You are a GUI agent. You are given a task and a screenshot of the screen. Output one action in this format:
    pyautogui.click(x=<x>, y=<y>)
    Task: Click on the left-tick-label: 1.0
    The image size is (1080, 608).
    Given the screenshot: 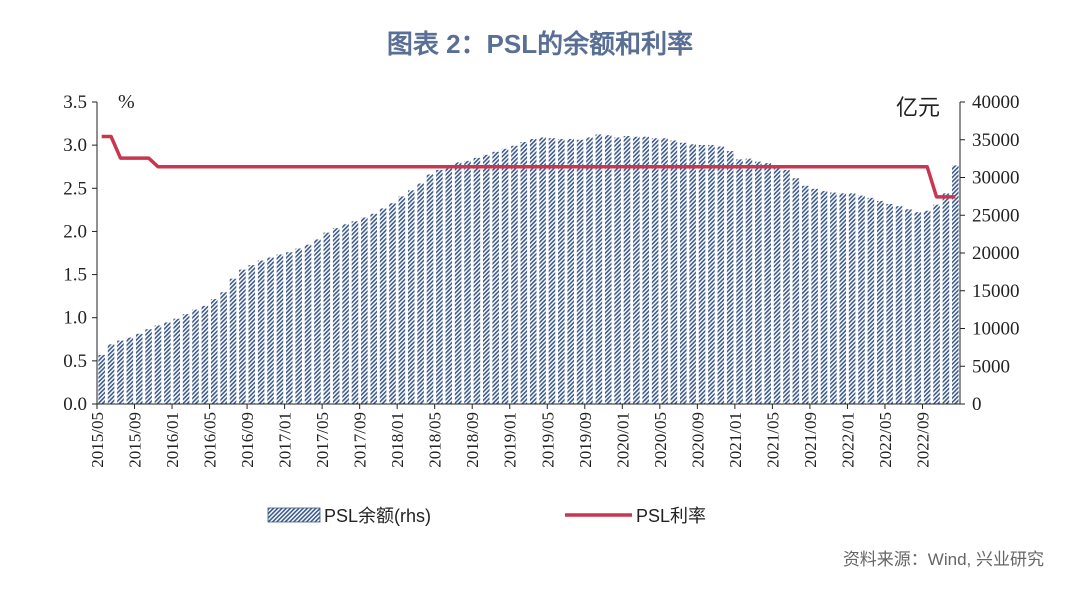 What is the action you would take?
    pyautogui.click(x=75, y=318)
    